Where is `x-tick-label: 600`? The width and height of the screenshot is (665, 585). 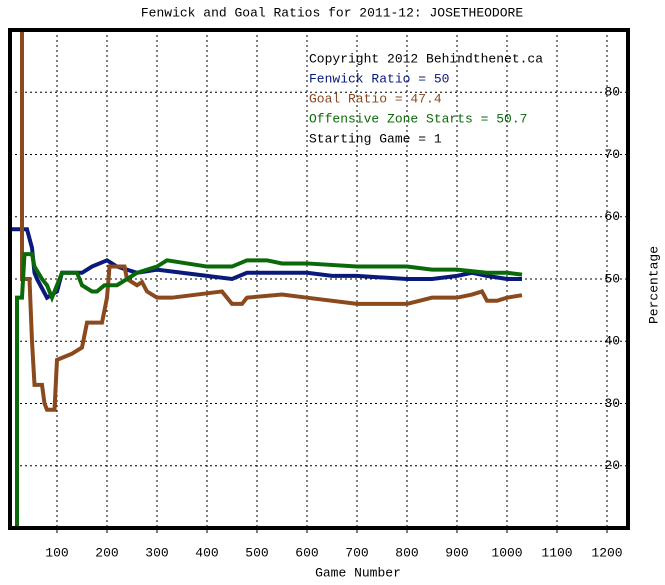
x-tick-label: 600 is located at coordinates (306, 552).